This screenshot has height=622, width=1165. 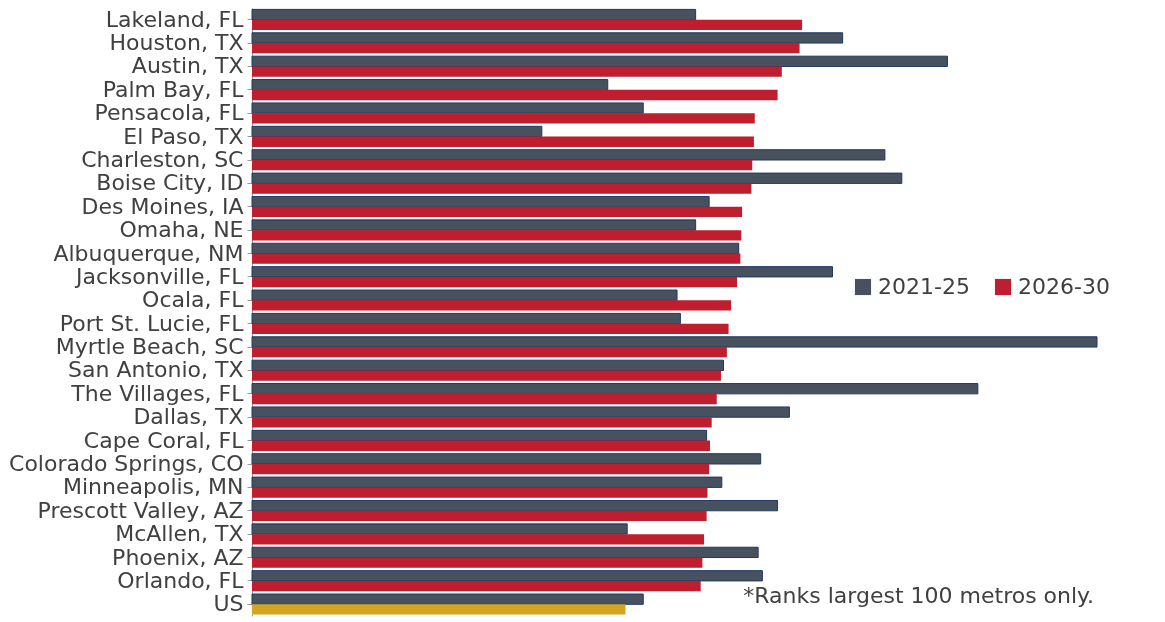 I want to click on y-tick-label: Colorado Springs, CO, so click(x=126, y=463).